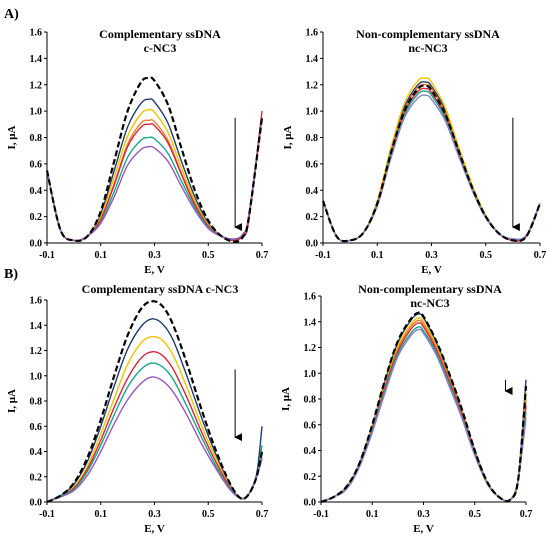 The image size is (550, 541). Describe the element at coordinates (11, 14) in the screenshot. I see `row-label-a: A)` at that location.